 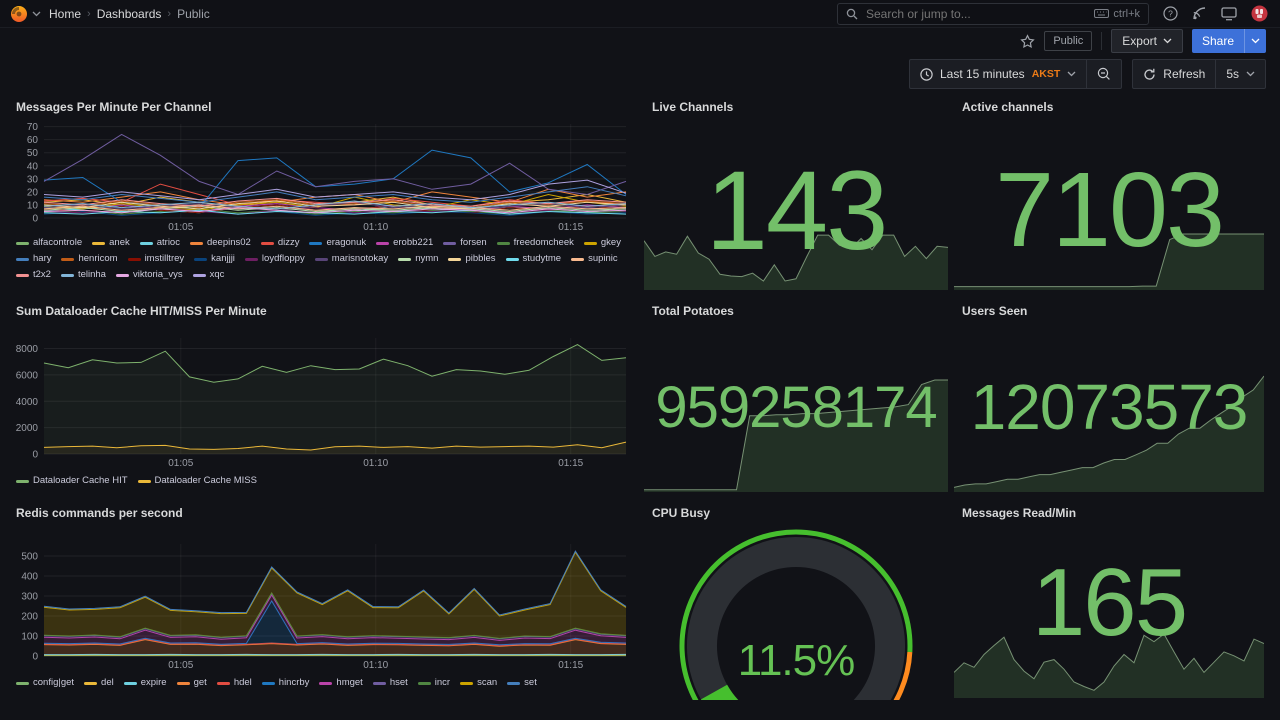 I want to click on legend-item: pibbles, so click(x=472, y=259).